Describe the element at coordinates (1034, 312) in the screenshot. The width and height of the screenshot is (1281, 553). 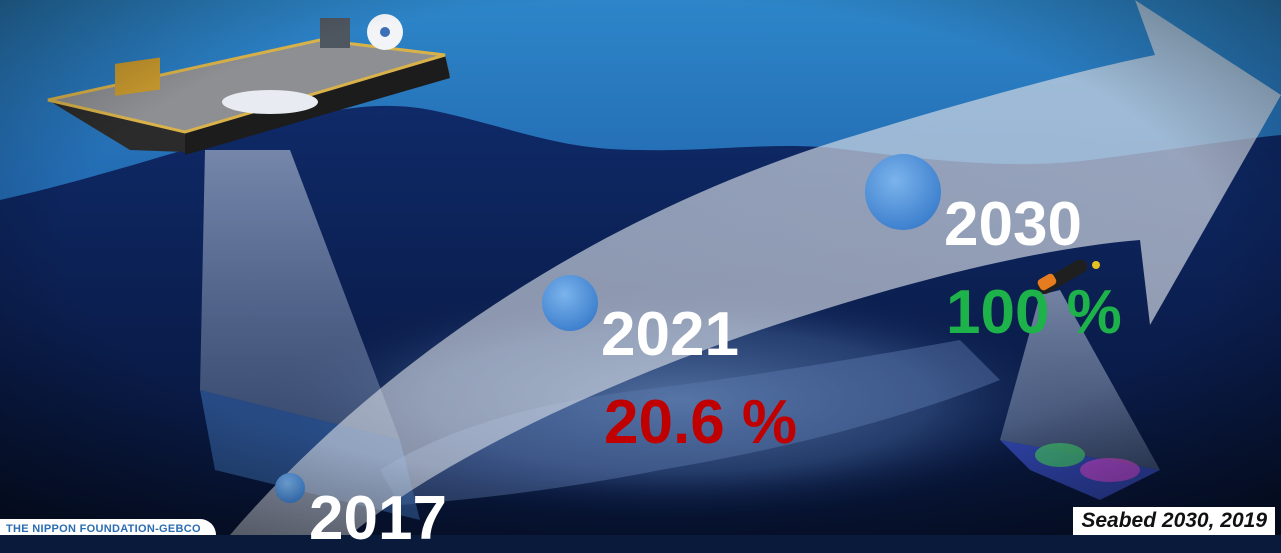
I see `milestone-coverage-2030: 100 %` at that location.